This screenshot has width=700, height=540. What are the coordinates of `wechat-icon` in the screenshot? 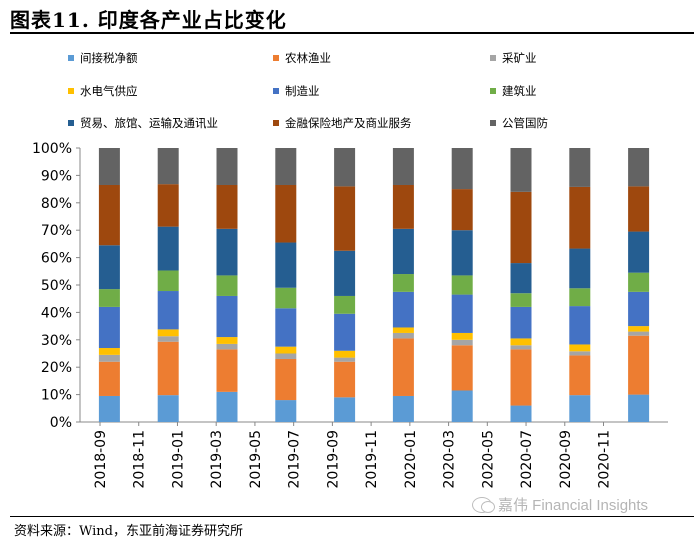 It's located at (483, 504).